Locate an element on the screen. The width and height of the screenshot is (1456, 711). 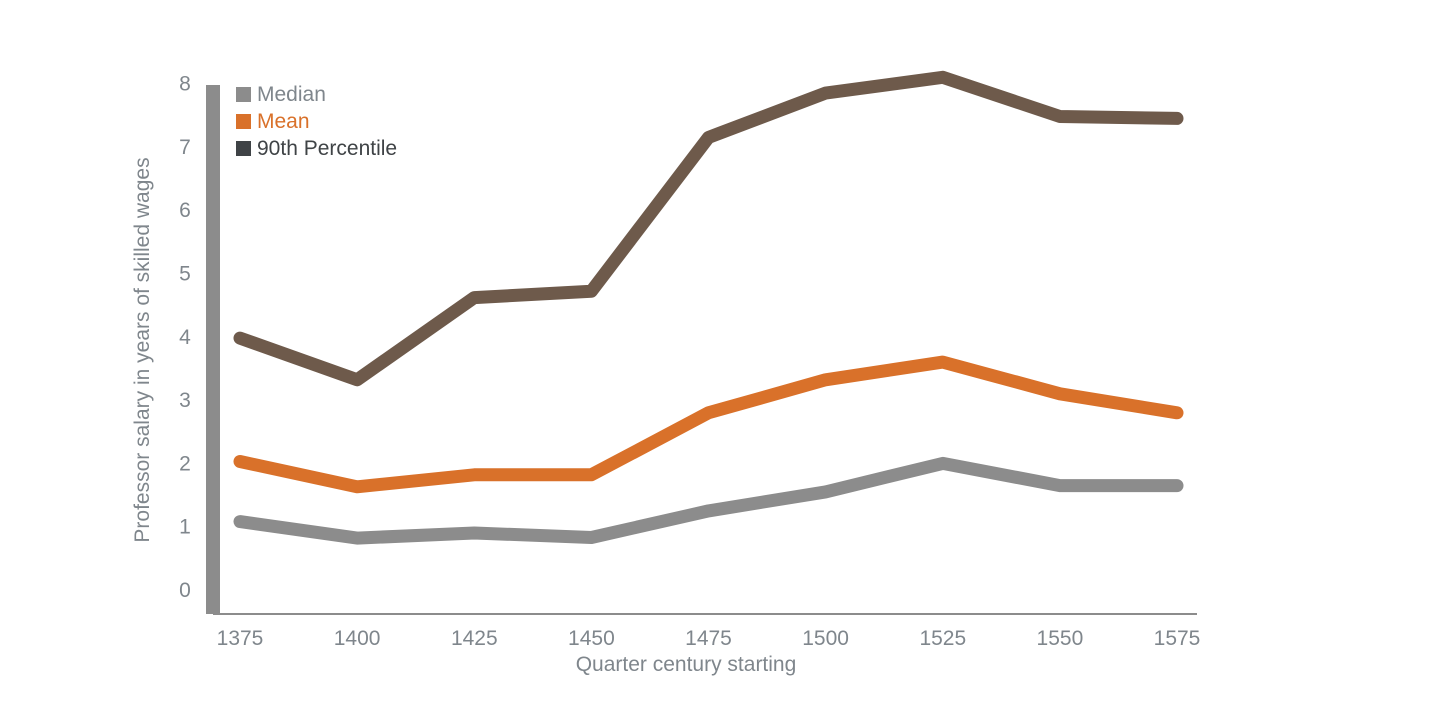
x-tick-label: 1400 is located at coordinates (357, 638).